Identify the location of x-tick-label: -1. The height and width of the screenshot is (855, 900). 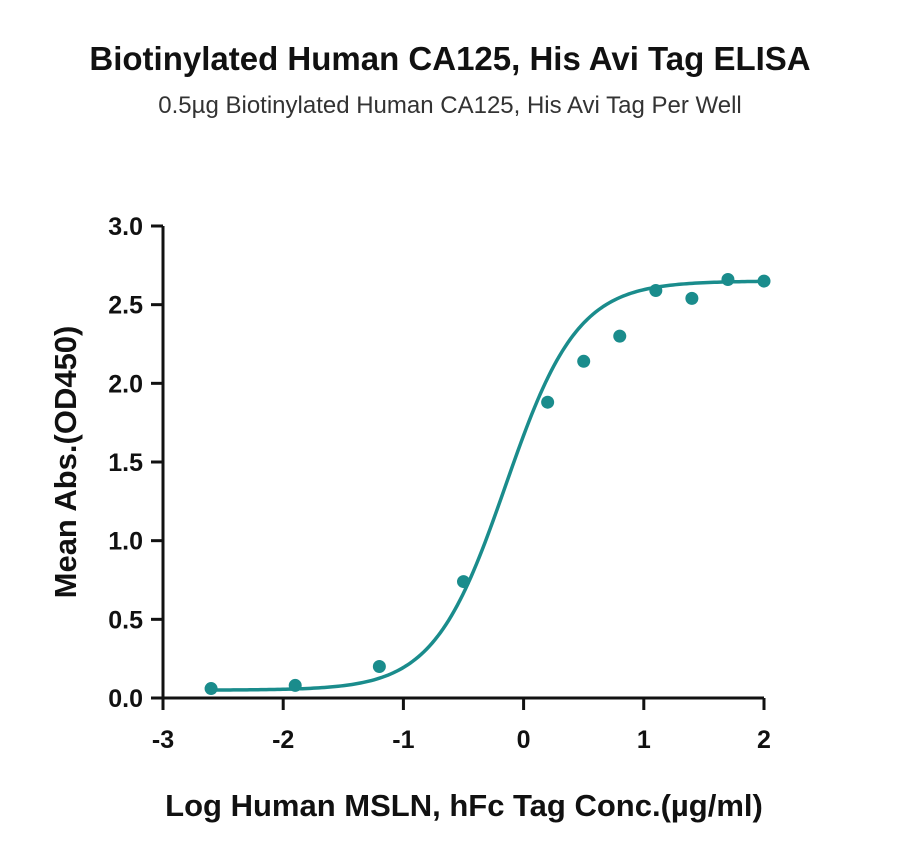
(403, 740).